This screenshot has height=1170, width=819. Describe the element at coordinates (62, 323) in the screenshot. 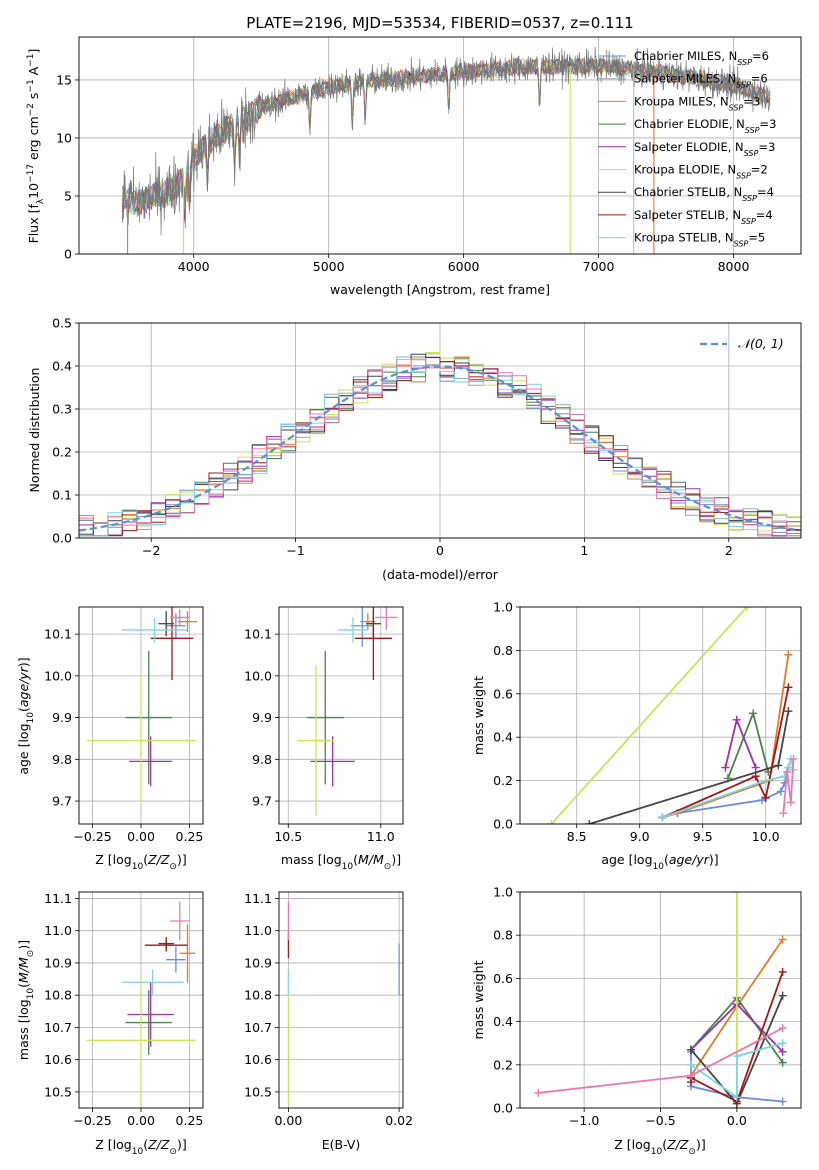

I see `tick-label-y: 0.5` at that location.